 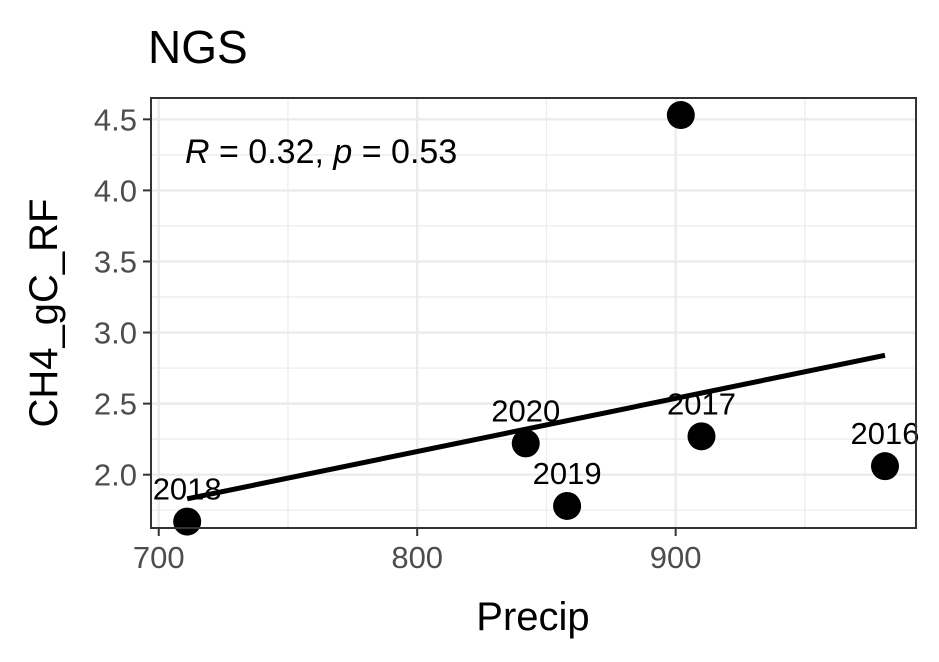 What do you see at coordinates (44, 313) in the screenshot?
I see `y-axis-title: CH4_gC_RF` at bounding box center [44, 313].